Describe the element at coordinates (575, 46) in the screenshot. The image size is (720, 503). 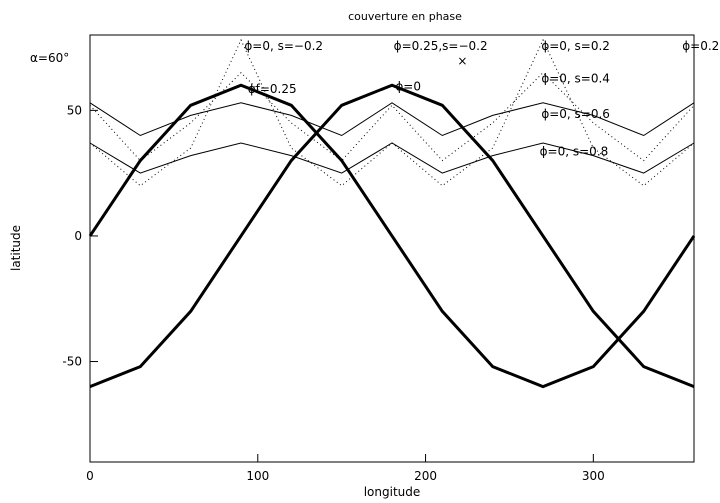
I see `annotation-2: ϕ=0, s=0.2` at that location.